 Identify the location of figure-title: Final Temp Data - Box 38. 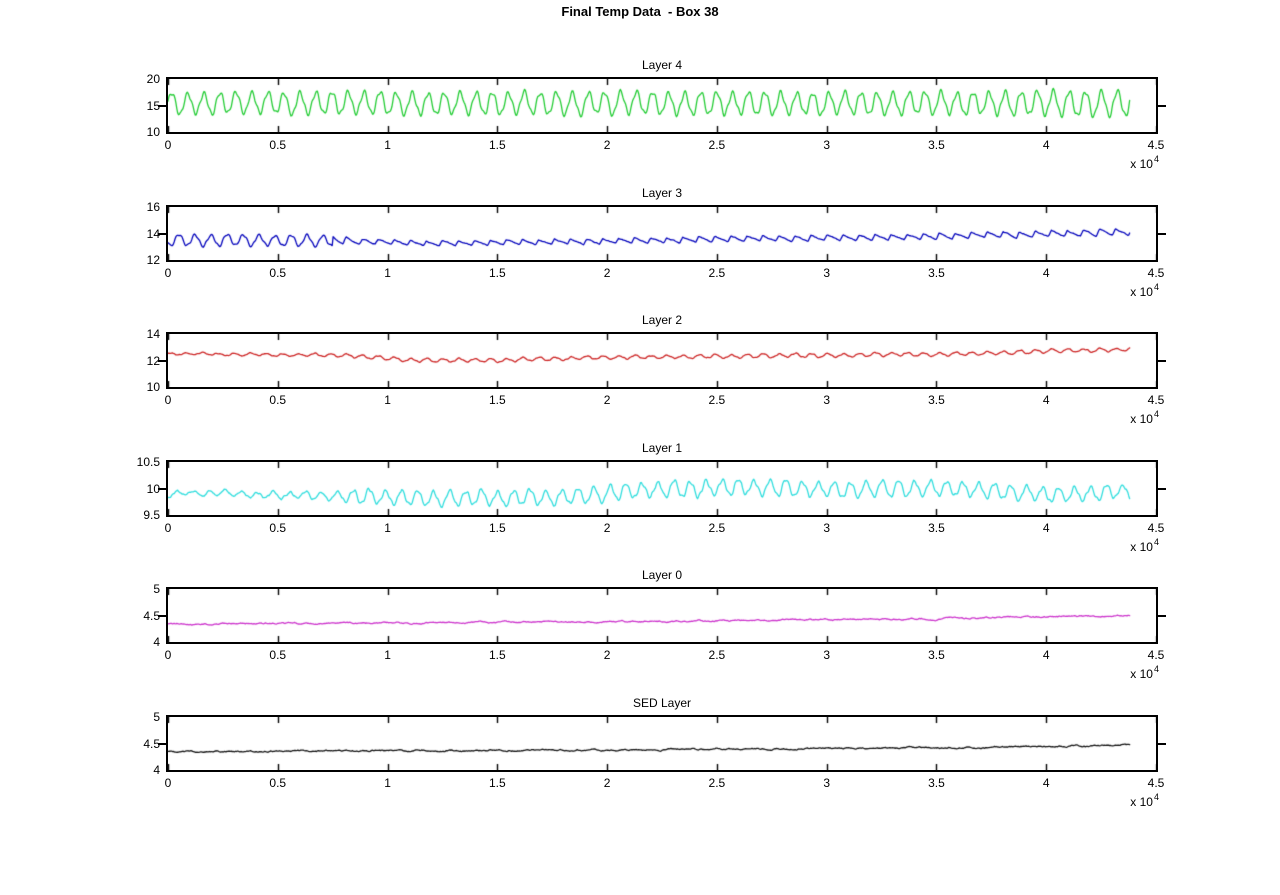
(640, 11).